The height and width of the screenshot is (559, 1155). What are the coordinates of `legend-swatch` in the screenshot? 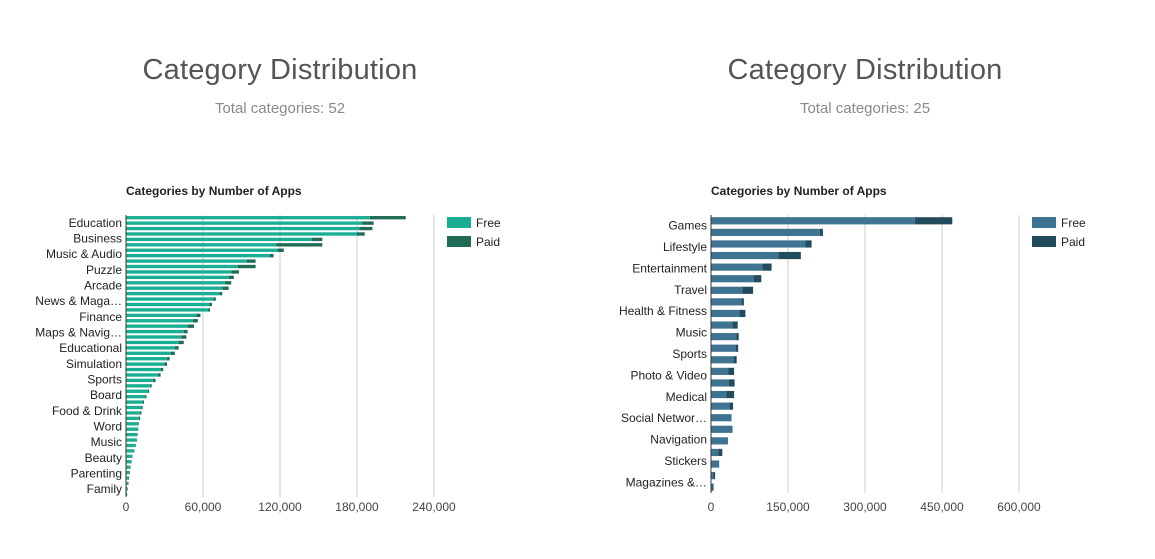 It's located at (459, 241).